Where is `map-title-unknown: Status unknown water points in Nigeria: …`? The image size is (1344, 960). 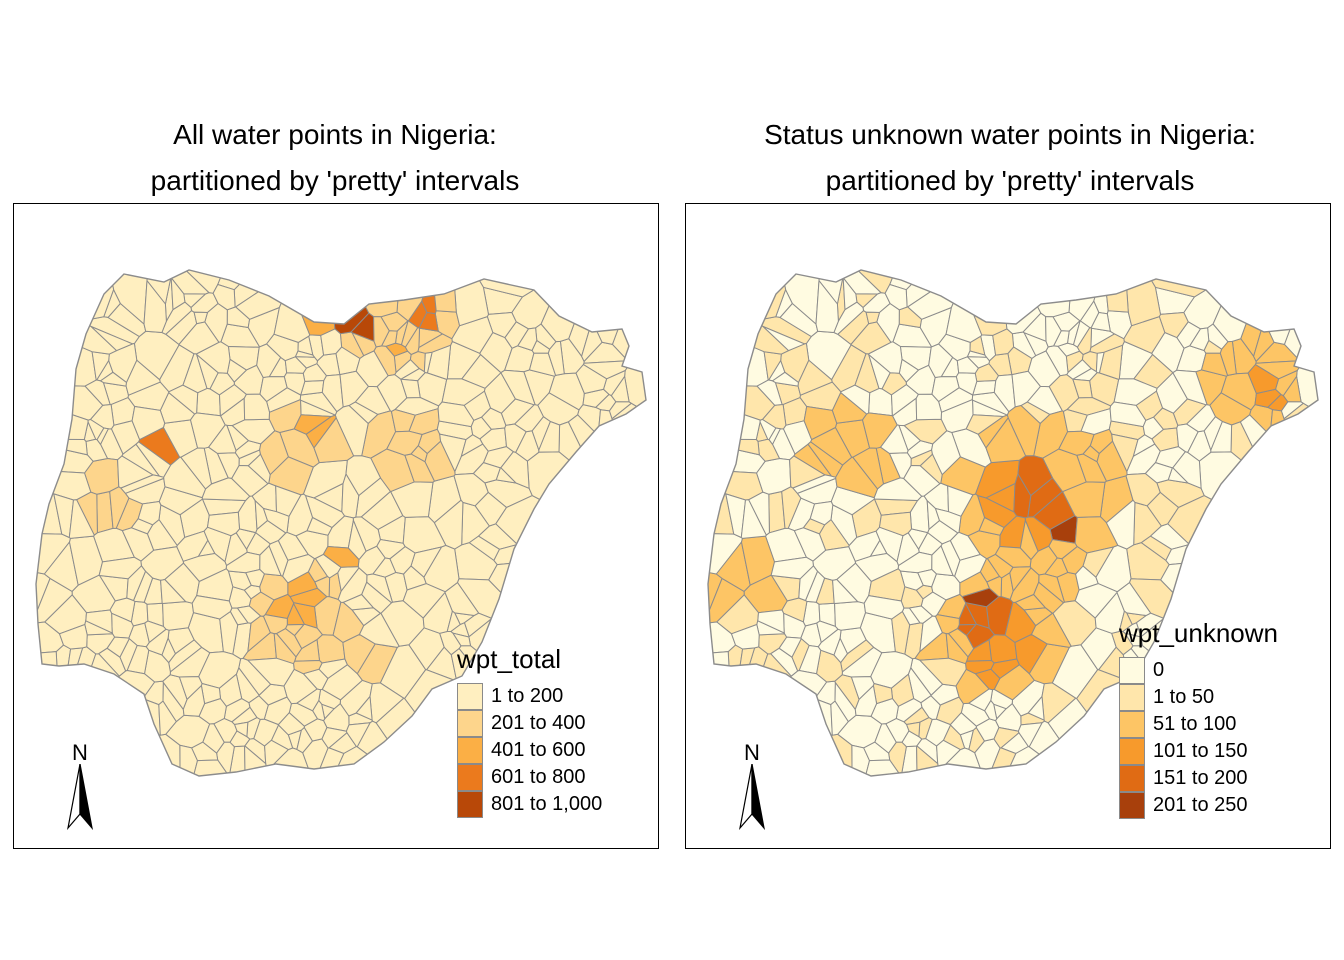
map-title-unknown: Status unknown water points in Nigeria: … is located at coordinates (1010, 158).